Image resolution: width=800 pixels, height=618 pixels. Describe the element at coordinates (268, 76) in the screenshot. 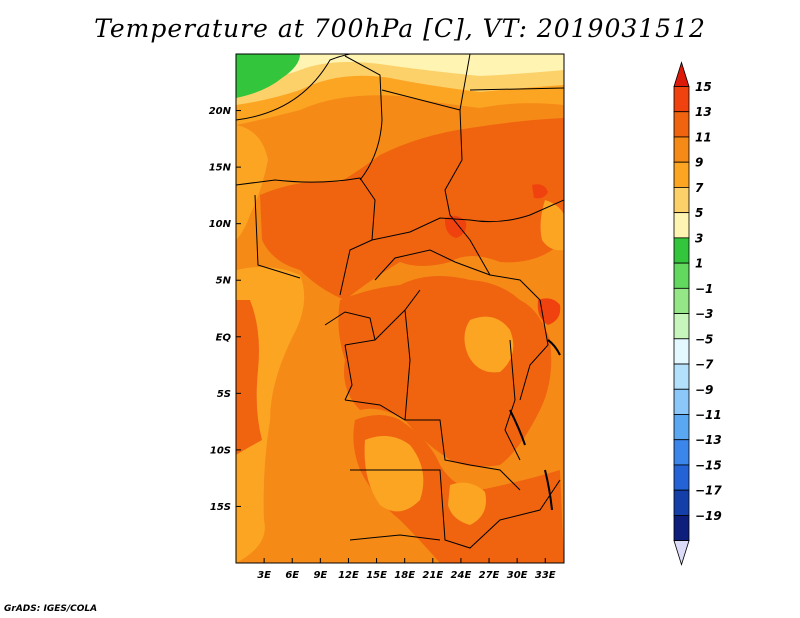

I see `temperature-zone-1-north` at that location.